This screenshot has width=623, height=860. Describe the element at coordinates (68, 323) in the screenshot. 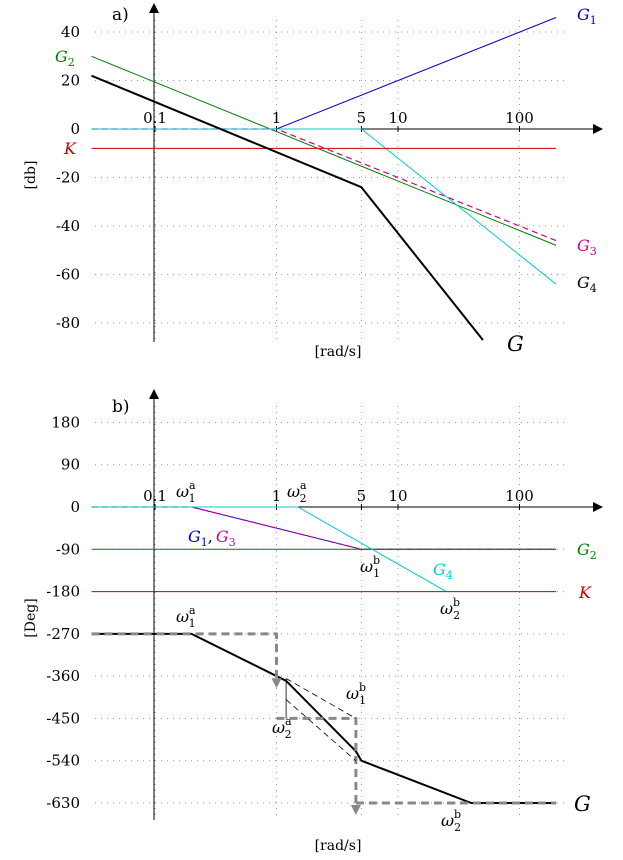

I see `y-tick-label: -80` at that location.